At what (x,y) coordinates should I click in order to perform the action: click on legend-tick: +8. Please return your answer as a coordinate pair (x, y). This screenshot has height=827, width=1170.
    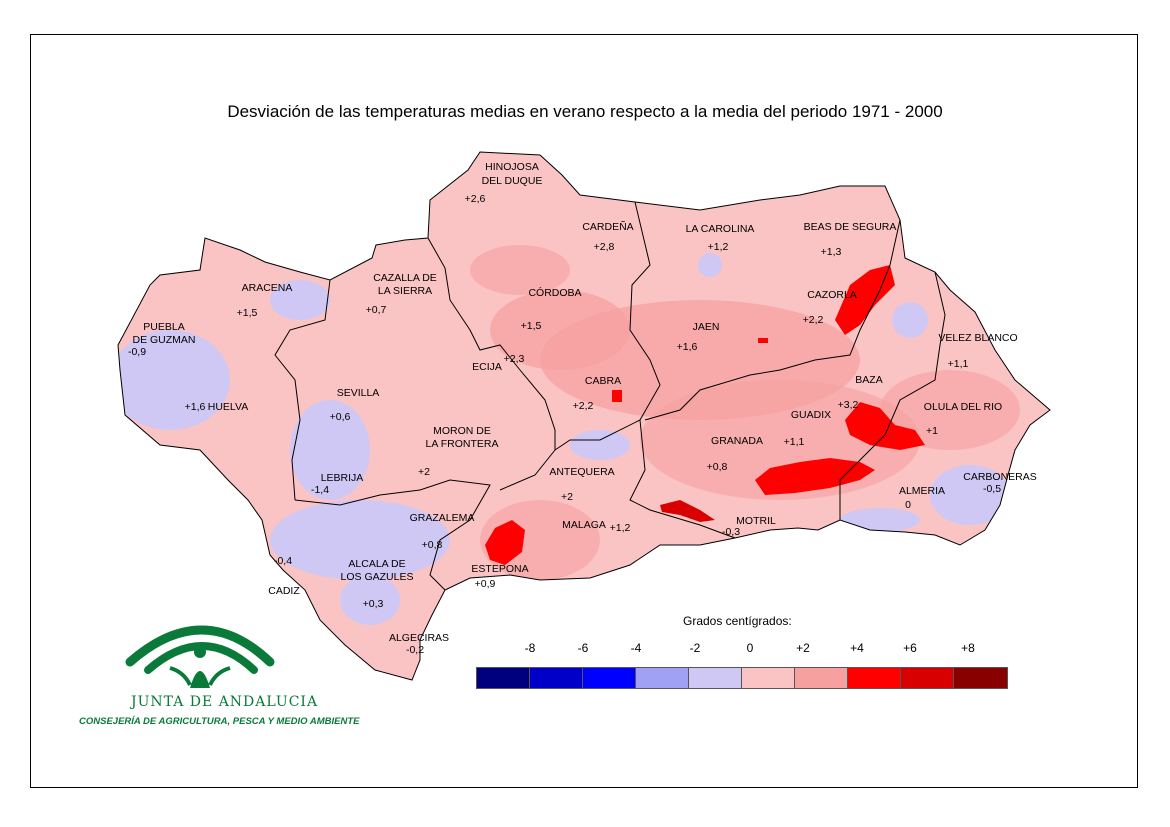
    Looking at the image, I should click on (968, 648).